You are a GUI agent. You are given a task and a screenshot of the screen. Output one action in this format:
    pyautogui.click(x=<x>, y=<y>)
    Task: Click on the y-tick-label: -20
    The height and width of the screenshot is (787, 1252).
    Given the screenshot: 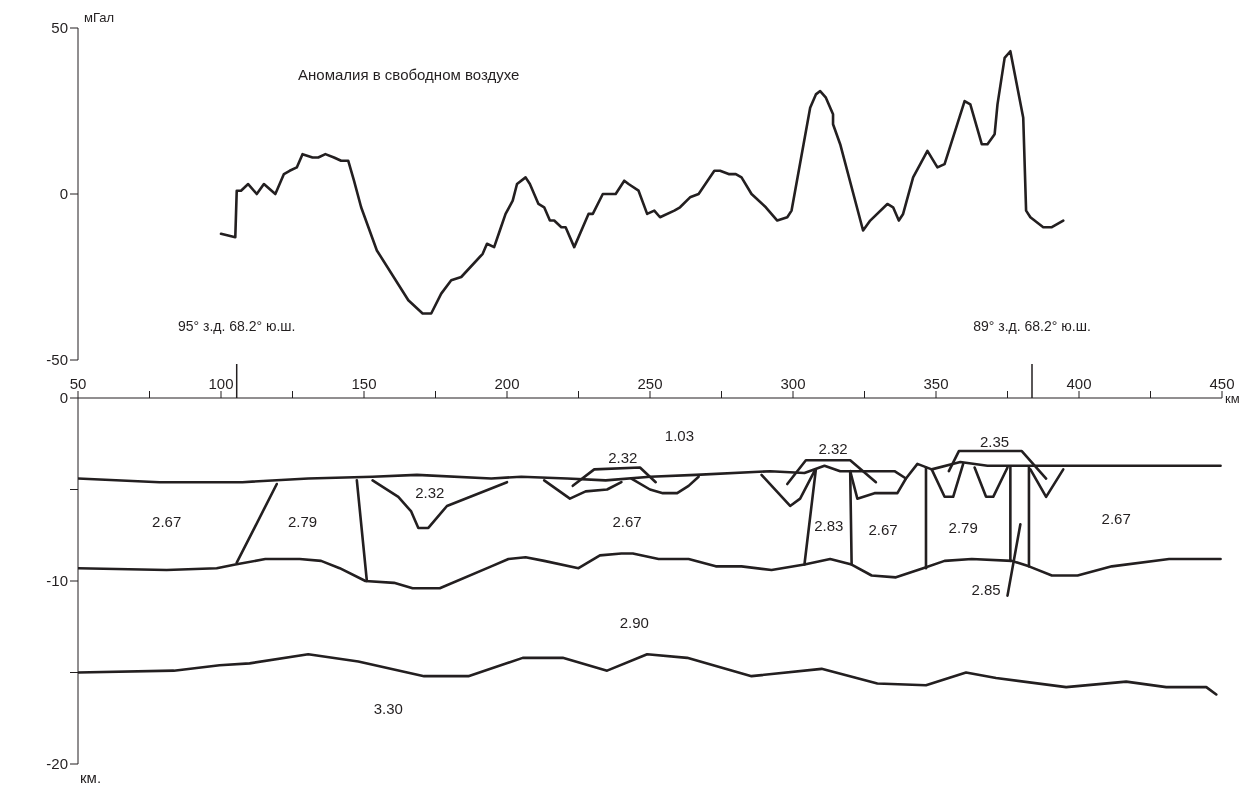 What is the action you would take?
    pyautogui.click(x=57, y=764)
    